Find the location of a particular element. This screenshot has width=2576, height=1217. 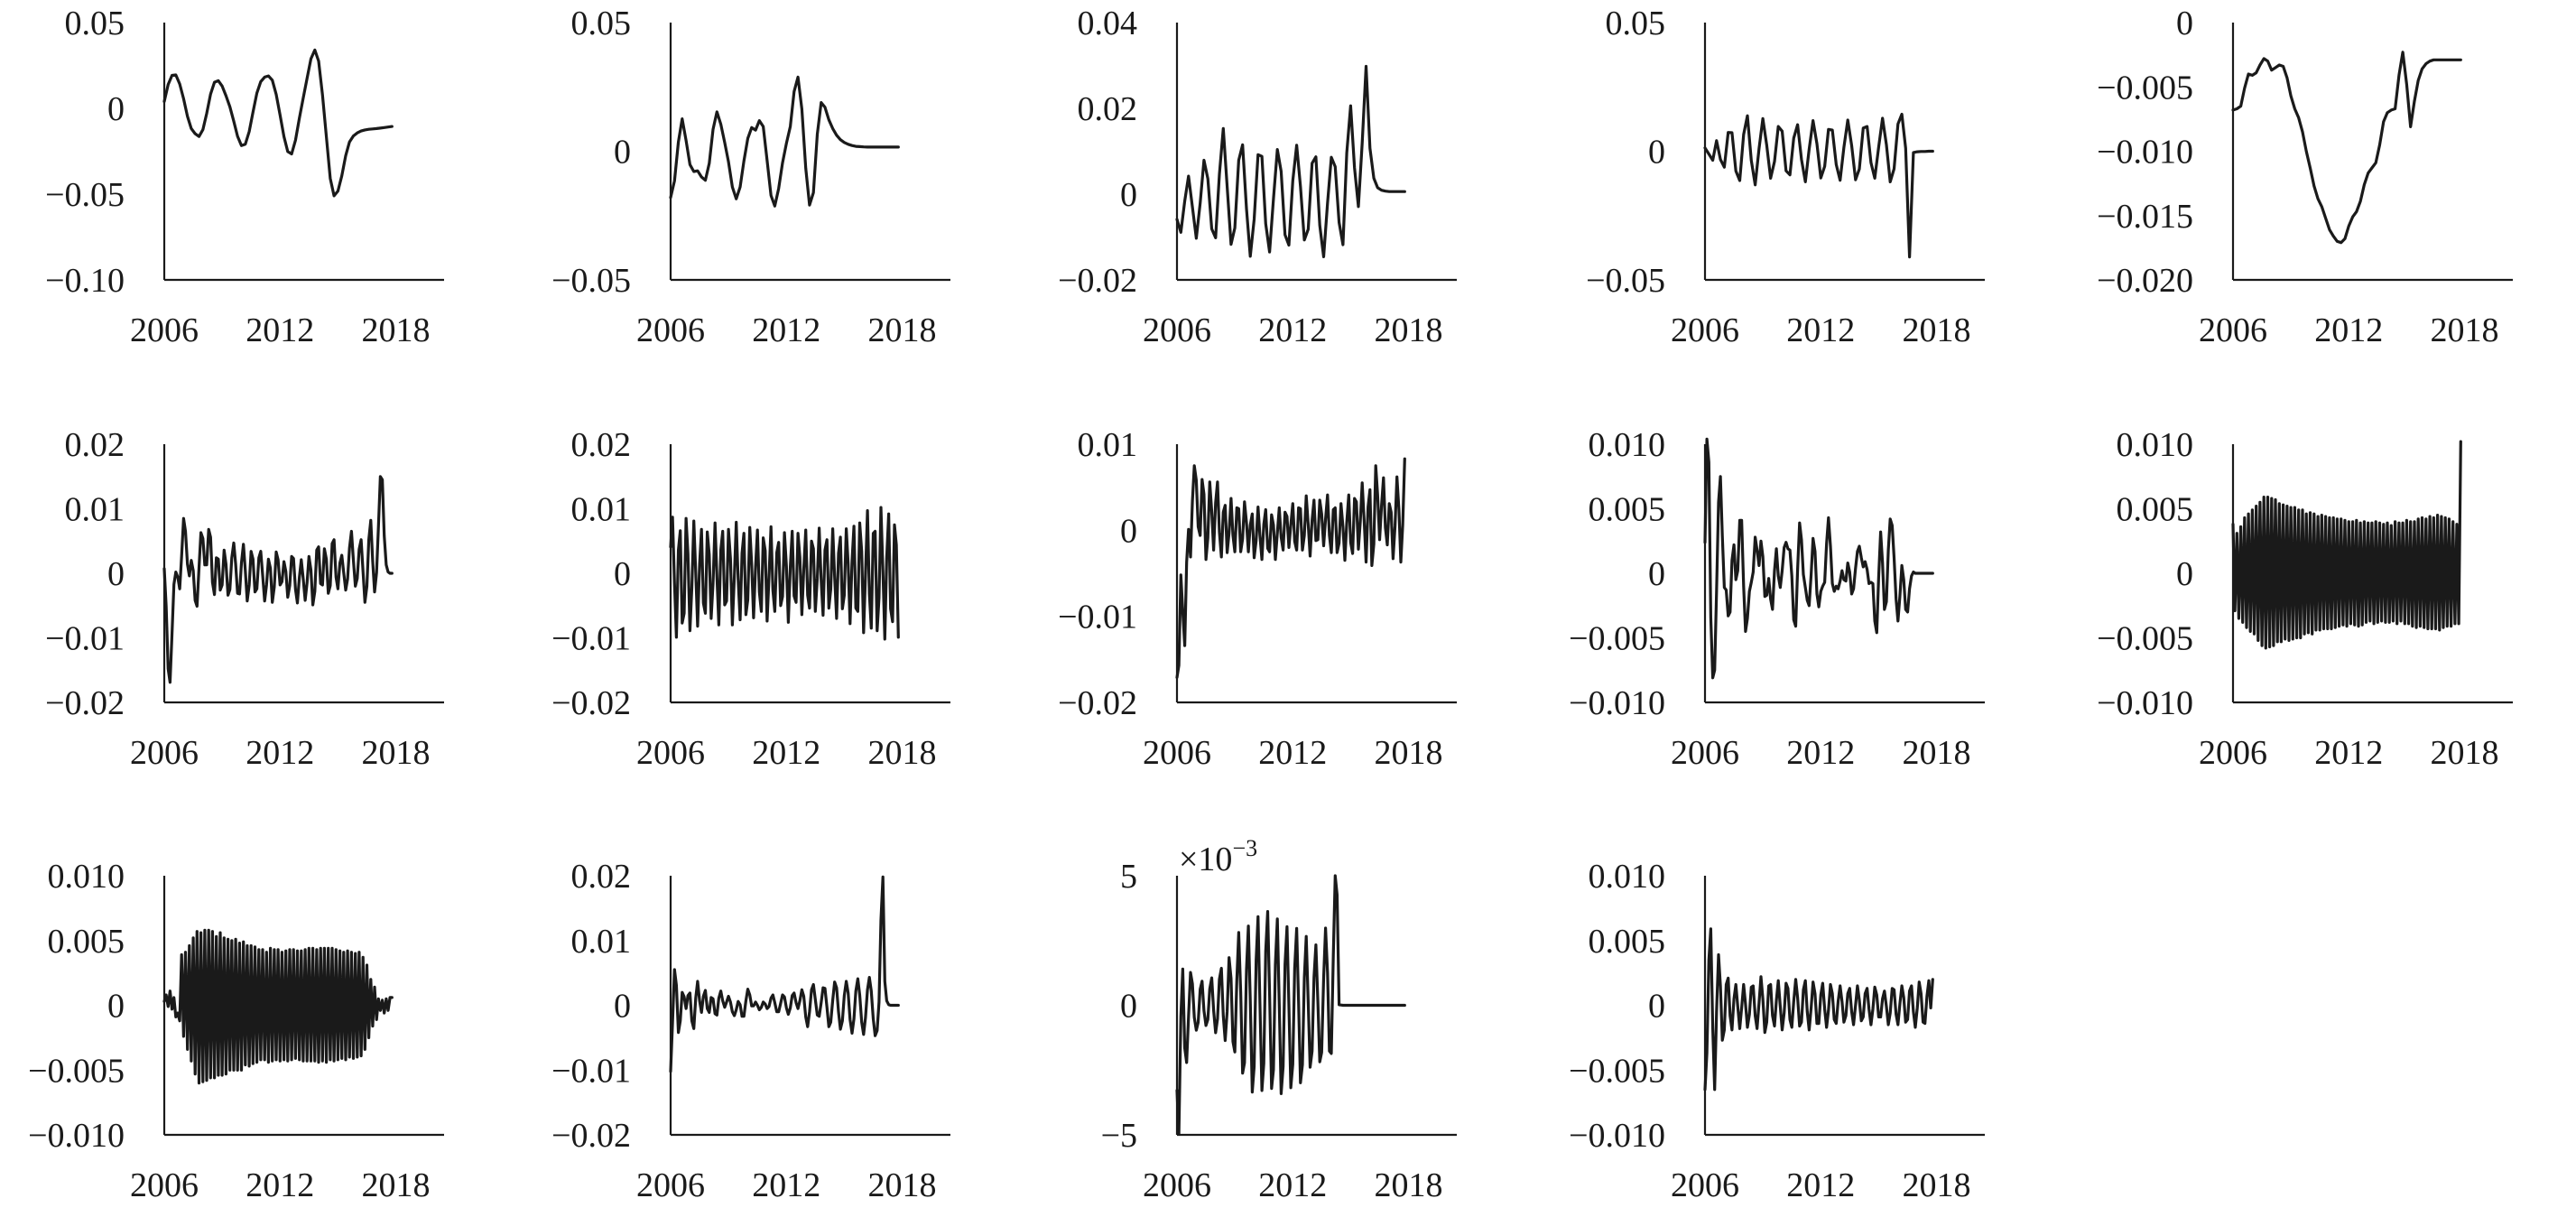

y-tick-label: −5 is located at coordinates (1119, 1136).